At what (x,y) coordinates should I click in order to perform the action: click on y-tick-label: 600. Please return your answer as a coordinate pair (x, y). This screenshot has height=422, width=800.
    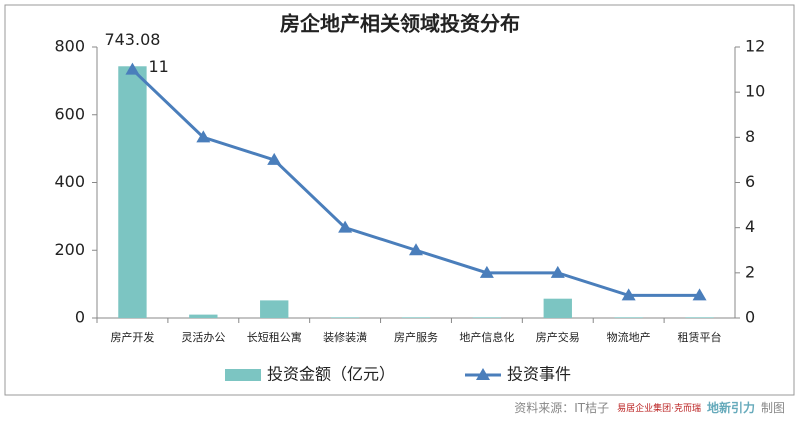
    Looking at the image, I should click on (69, 113).